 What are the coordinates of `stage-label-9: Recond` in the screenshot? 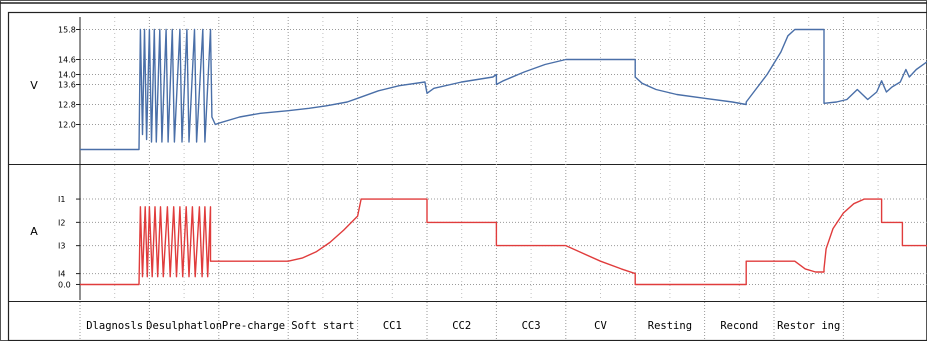 It's located at (739, 326).